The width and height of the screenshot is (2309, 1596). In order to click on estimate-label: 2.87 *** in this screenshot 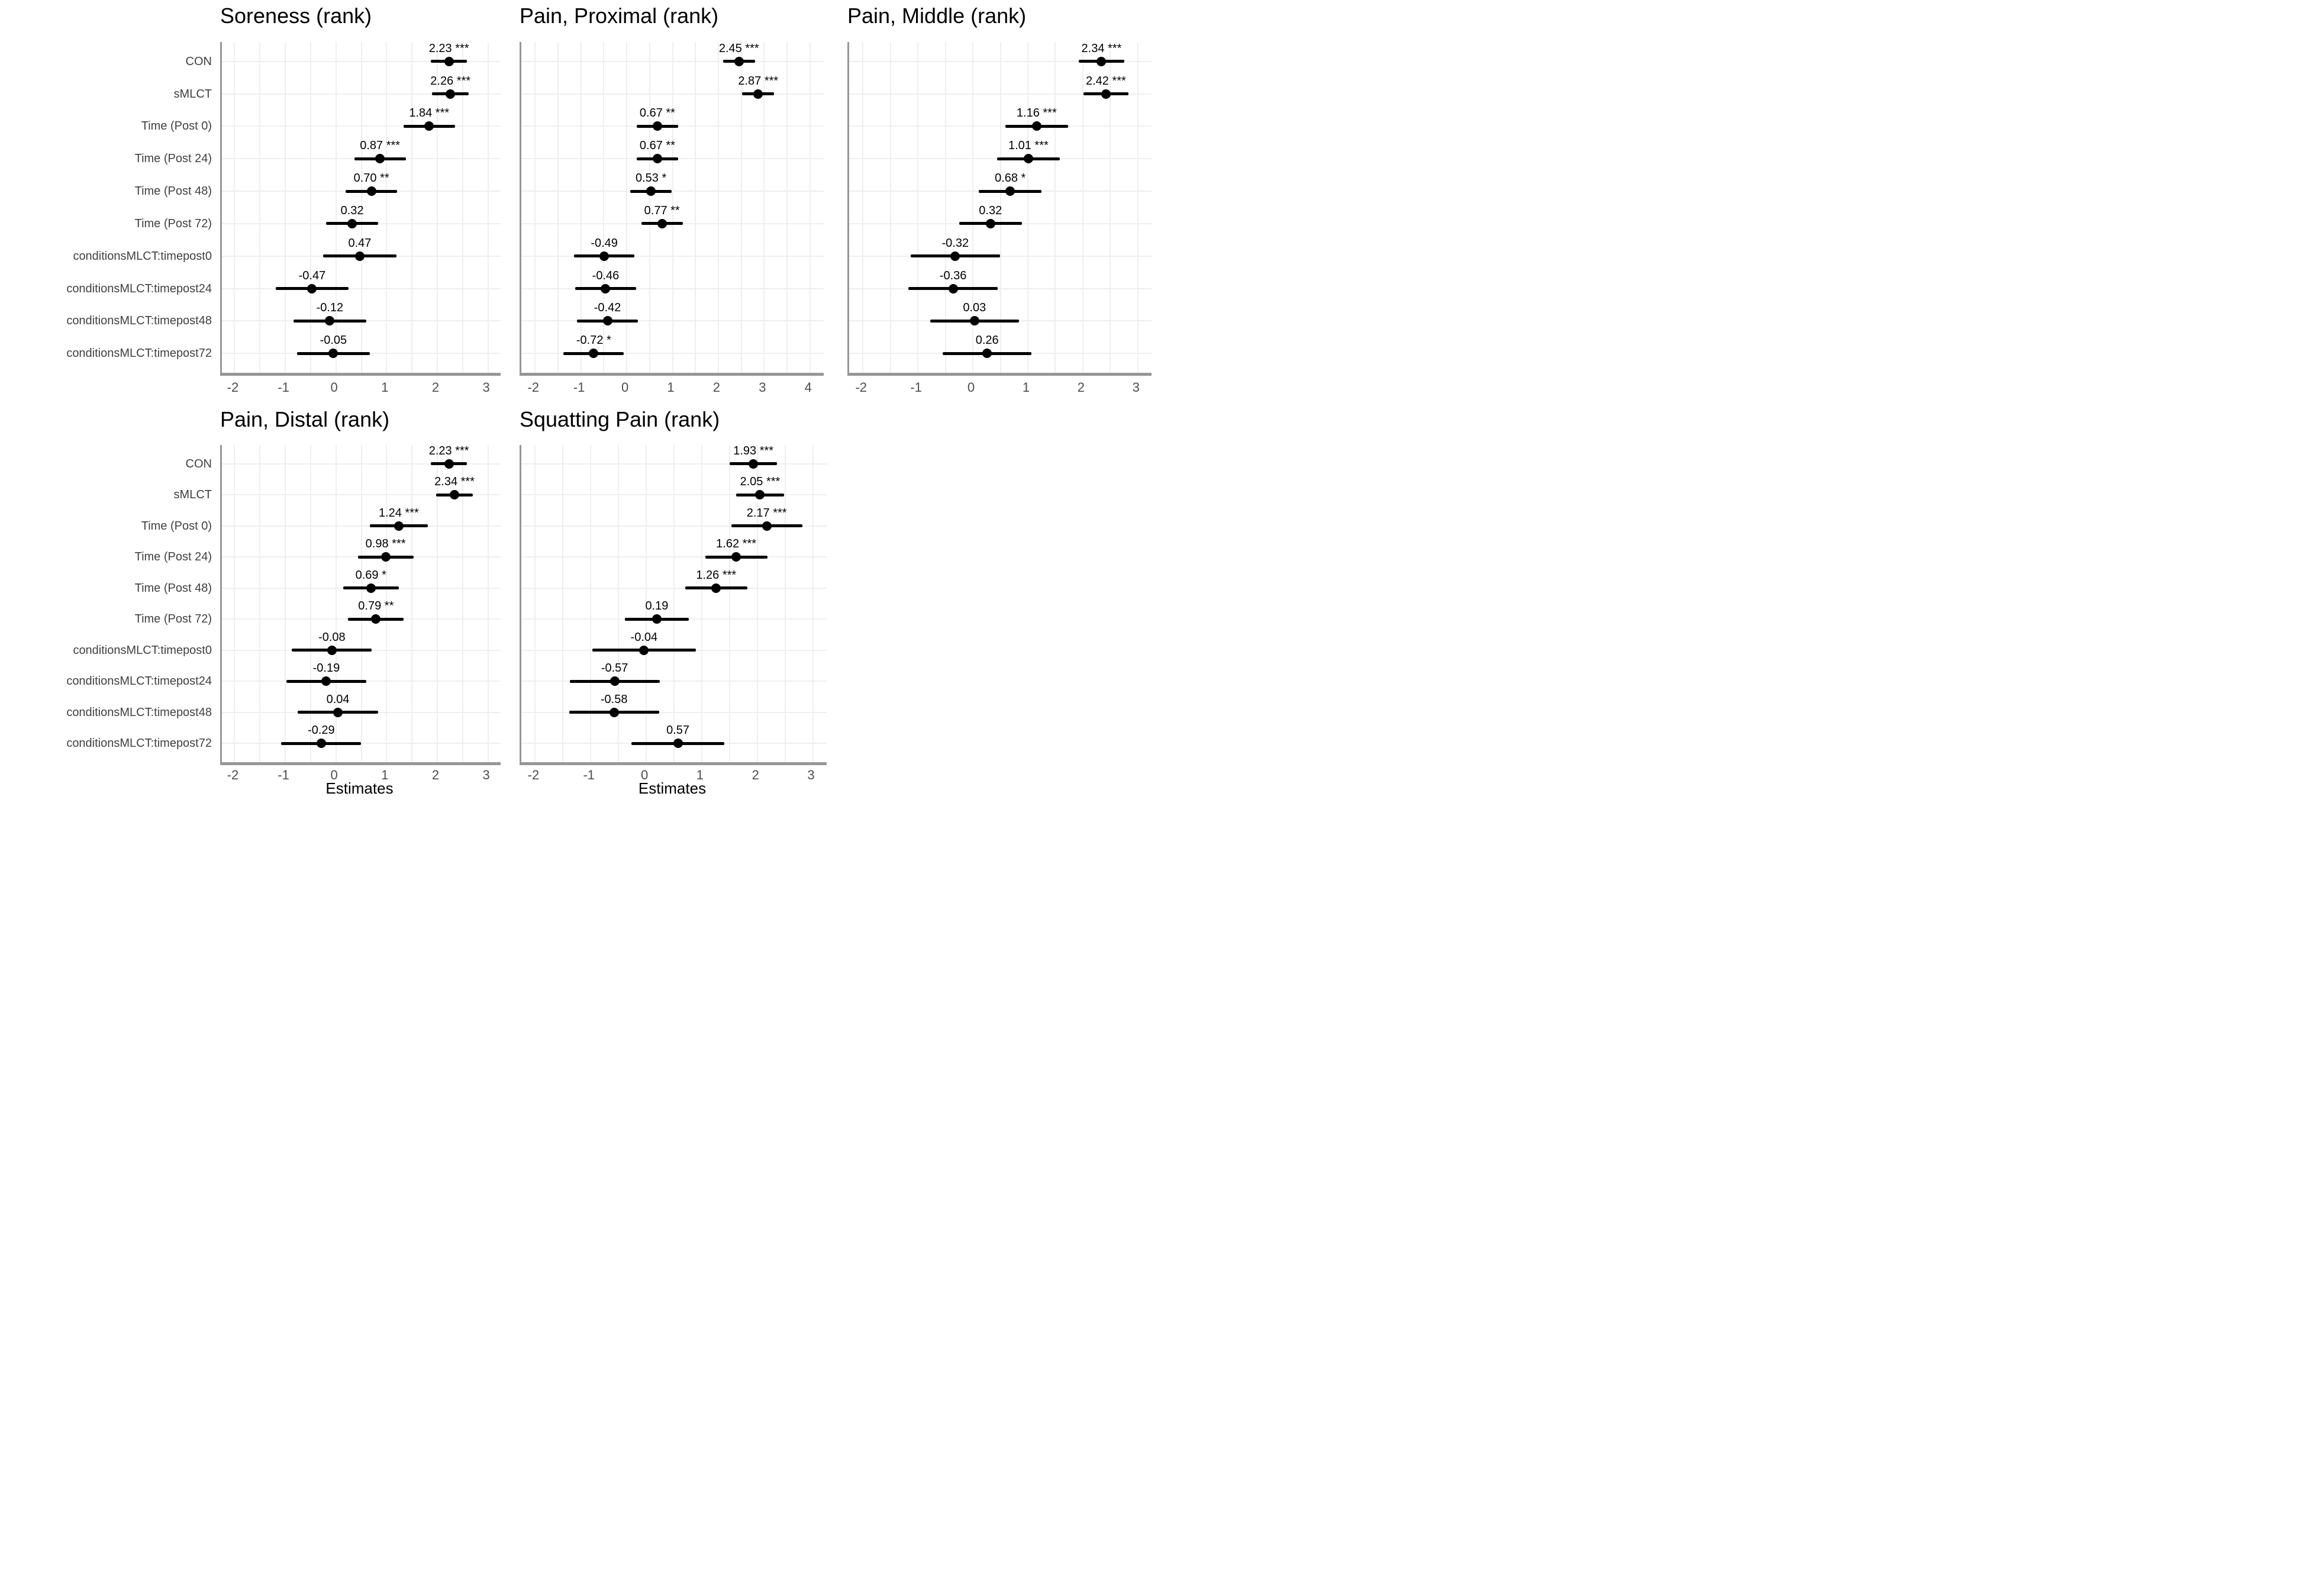, I will do `click(758, 81)`.